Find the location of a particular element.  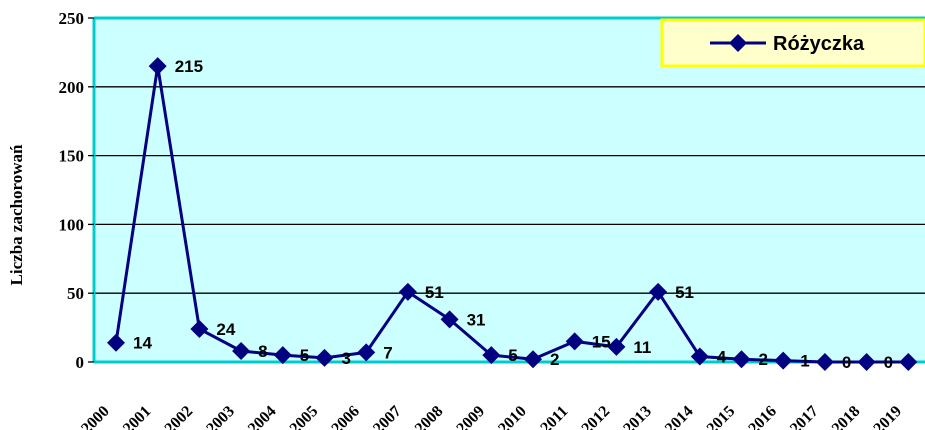

y-axis-ticks: 0 50 100 150 200 250 is located at coordinates (76, 190).